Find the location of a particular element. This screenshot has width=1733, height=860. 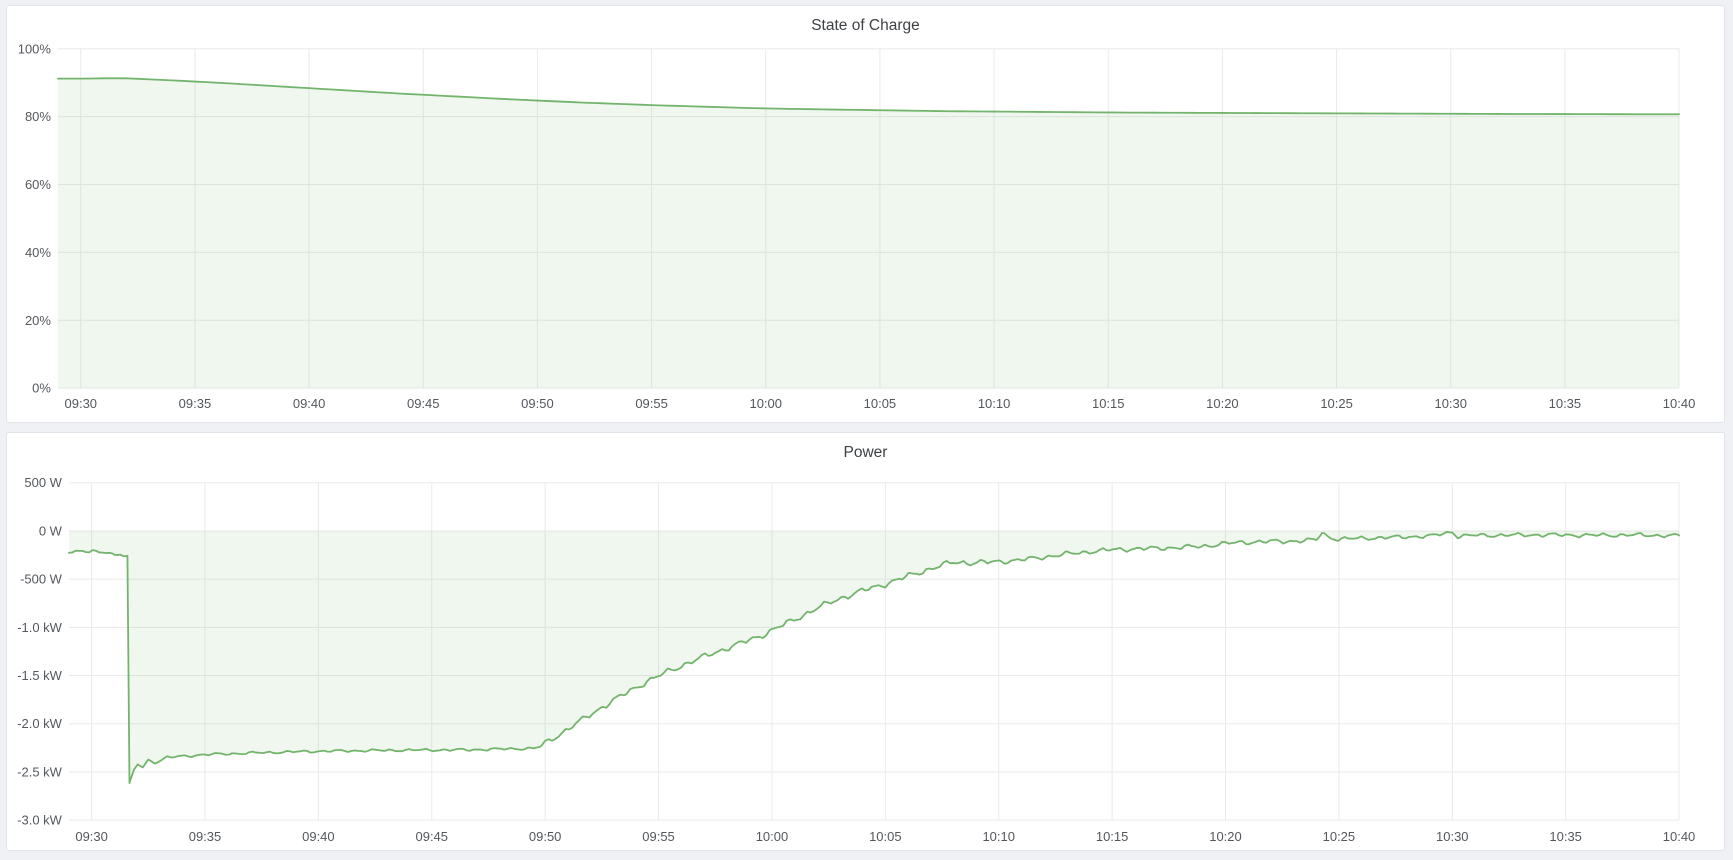

y-tick-label: 20% is located at coordinates (38, 320).